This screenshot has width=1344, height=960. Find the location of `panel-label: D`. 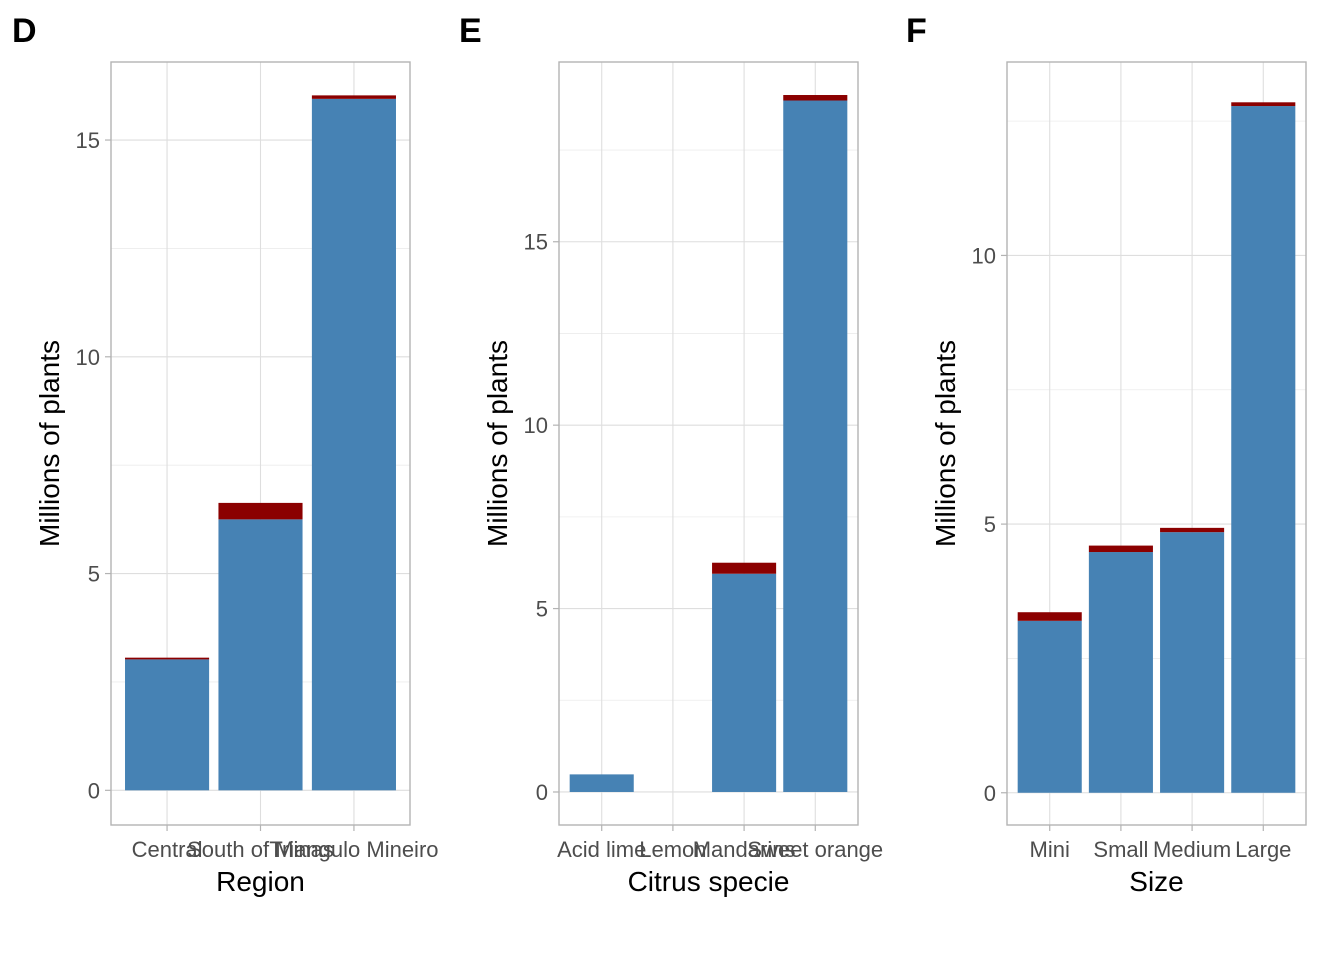

panel-label: D is located at coordinates (24, 31).